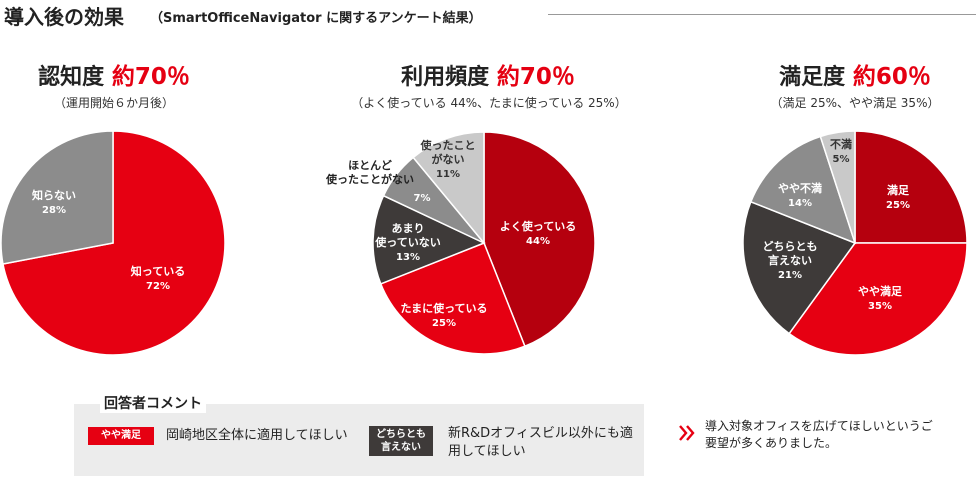 This screenshot has height=480, width=980. Describe the element at coordinates (408, 228) in the screenshot. I see `slice-label: あまり` at that location.